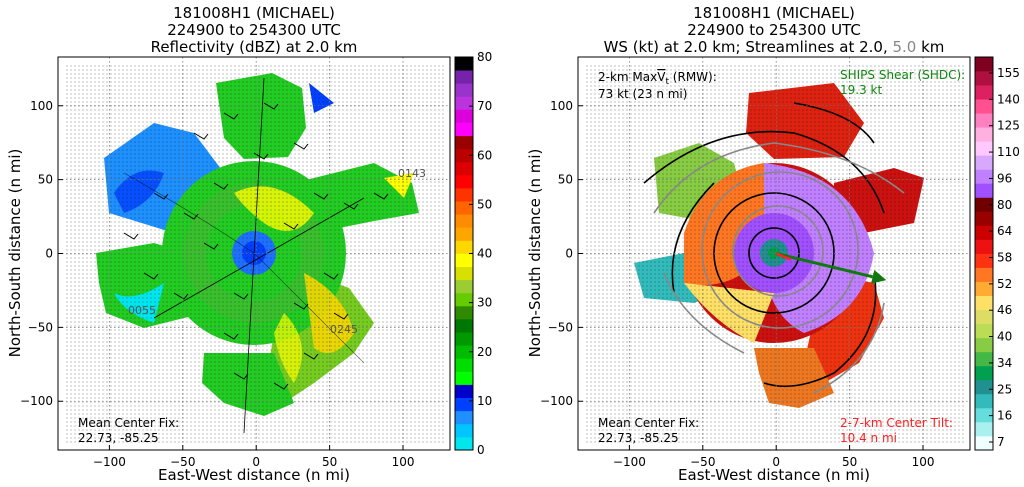 The image size is (1024, 487). Describe the element at coordinates (1004, 310) in the screenshot. I see `colorbar-tick-label: 46` at that location.